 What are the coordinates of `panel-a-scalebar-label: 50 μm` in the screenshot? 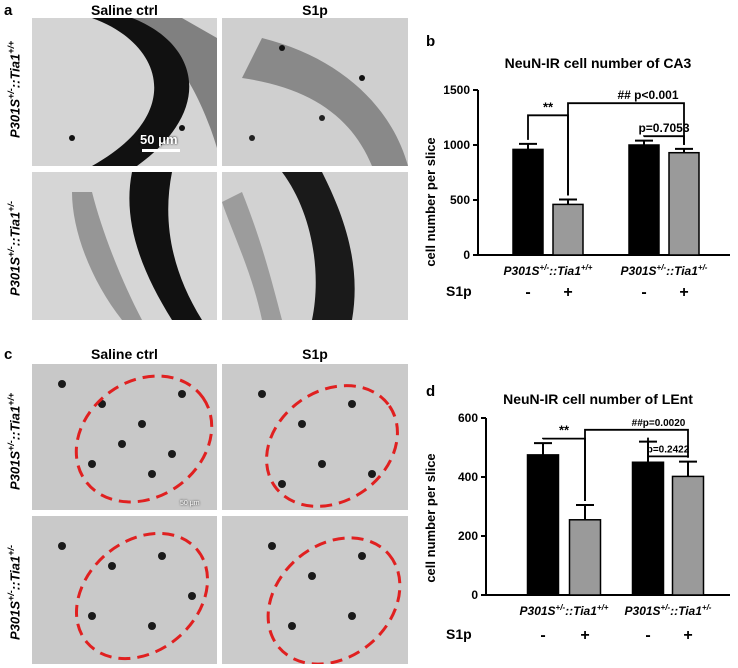 It's located at (159, 139).